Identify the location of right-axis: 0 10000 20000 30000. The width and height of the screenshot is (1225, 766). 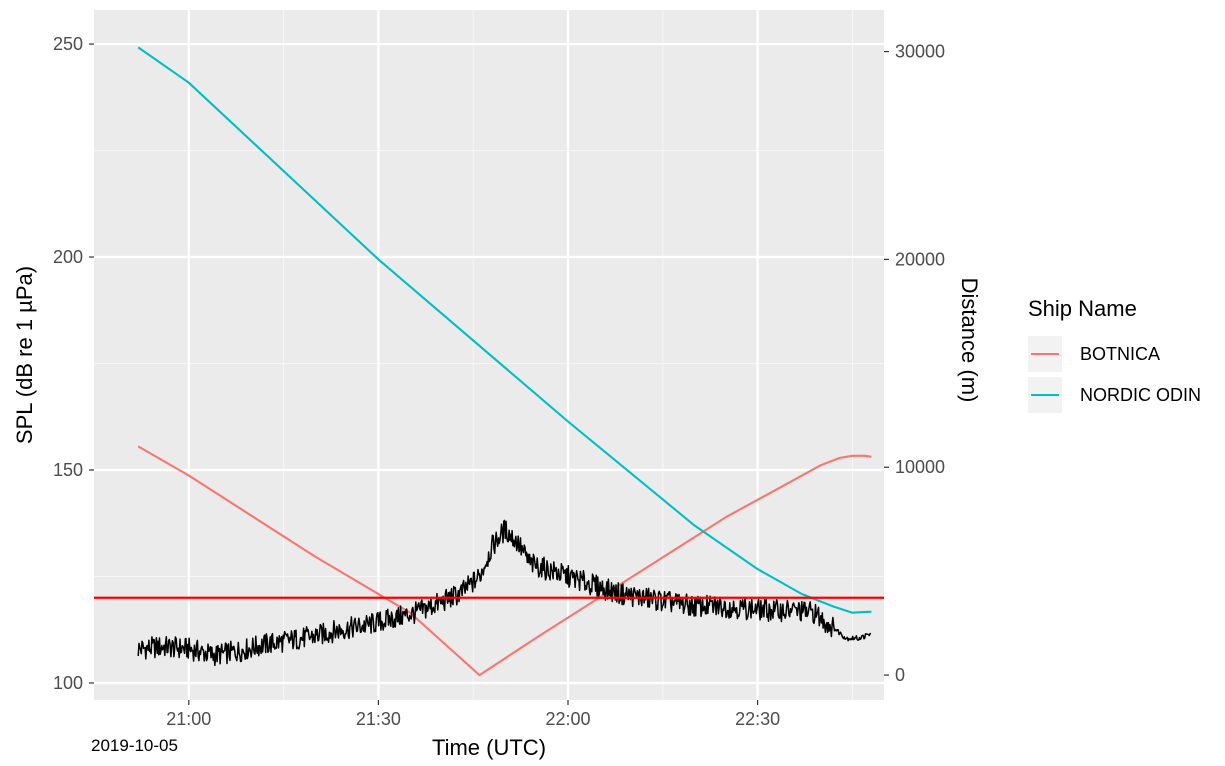
(914, 363).